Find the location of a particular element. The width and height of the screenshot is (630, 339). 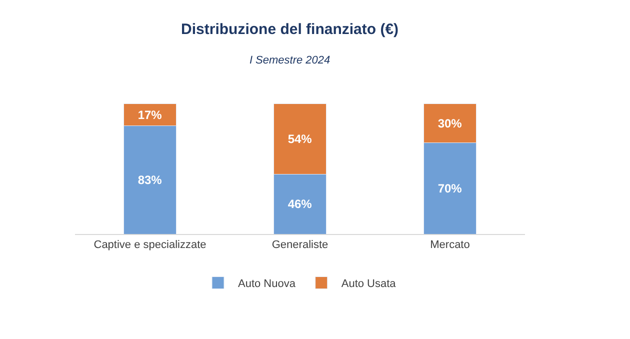

data-label: 54% is located at coordinates (300, 139).